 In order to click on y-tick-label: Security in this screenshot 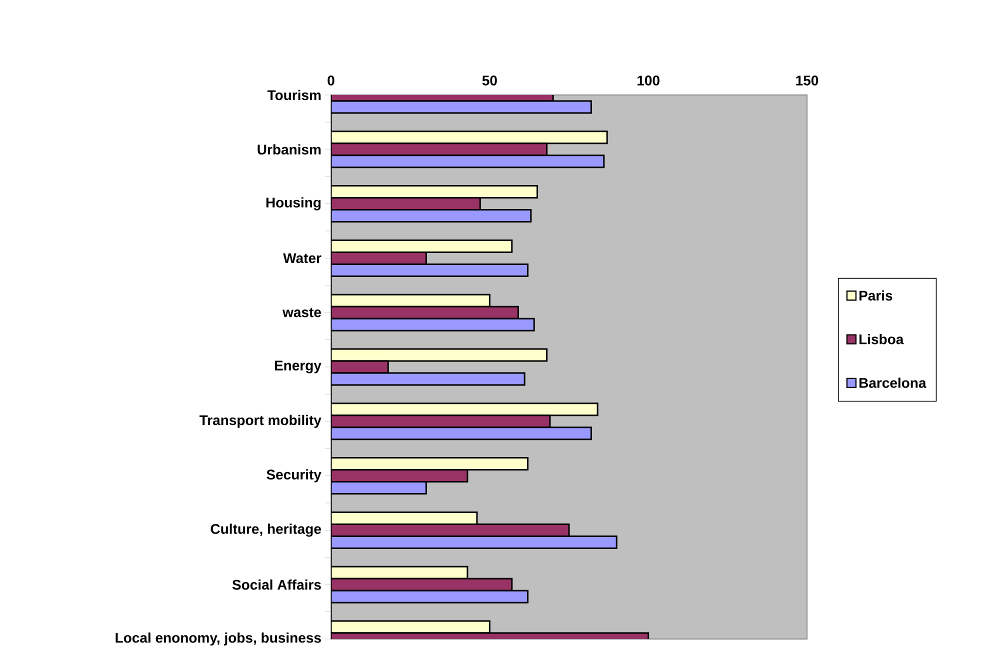, I will do `click(294, 475)`.